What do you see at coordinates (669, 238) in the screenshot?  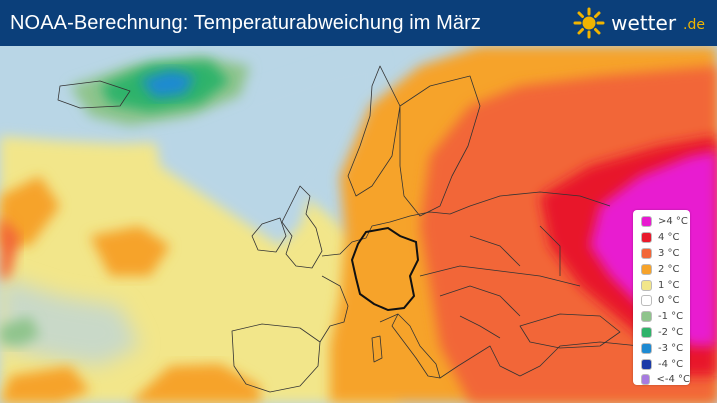 I see `legend-label: 4 °C` at bounding box center [669, 238].